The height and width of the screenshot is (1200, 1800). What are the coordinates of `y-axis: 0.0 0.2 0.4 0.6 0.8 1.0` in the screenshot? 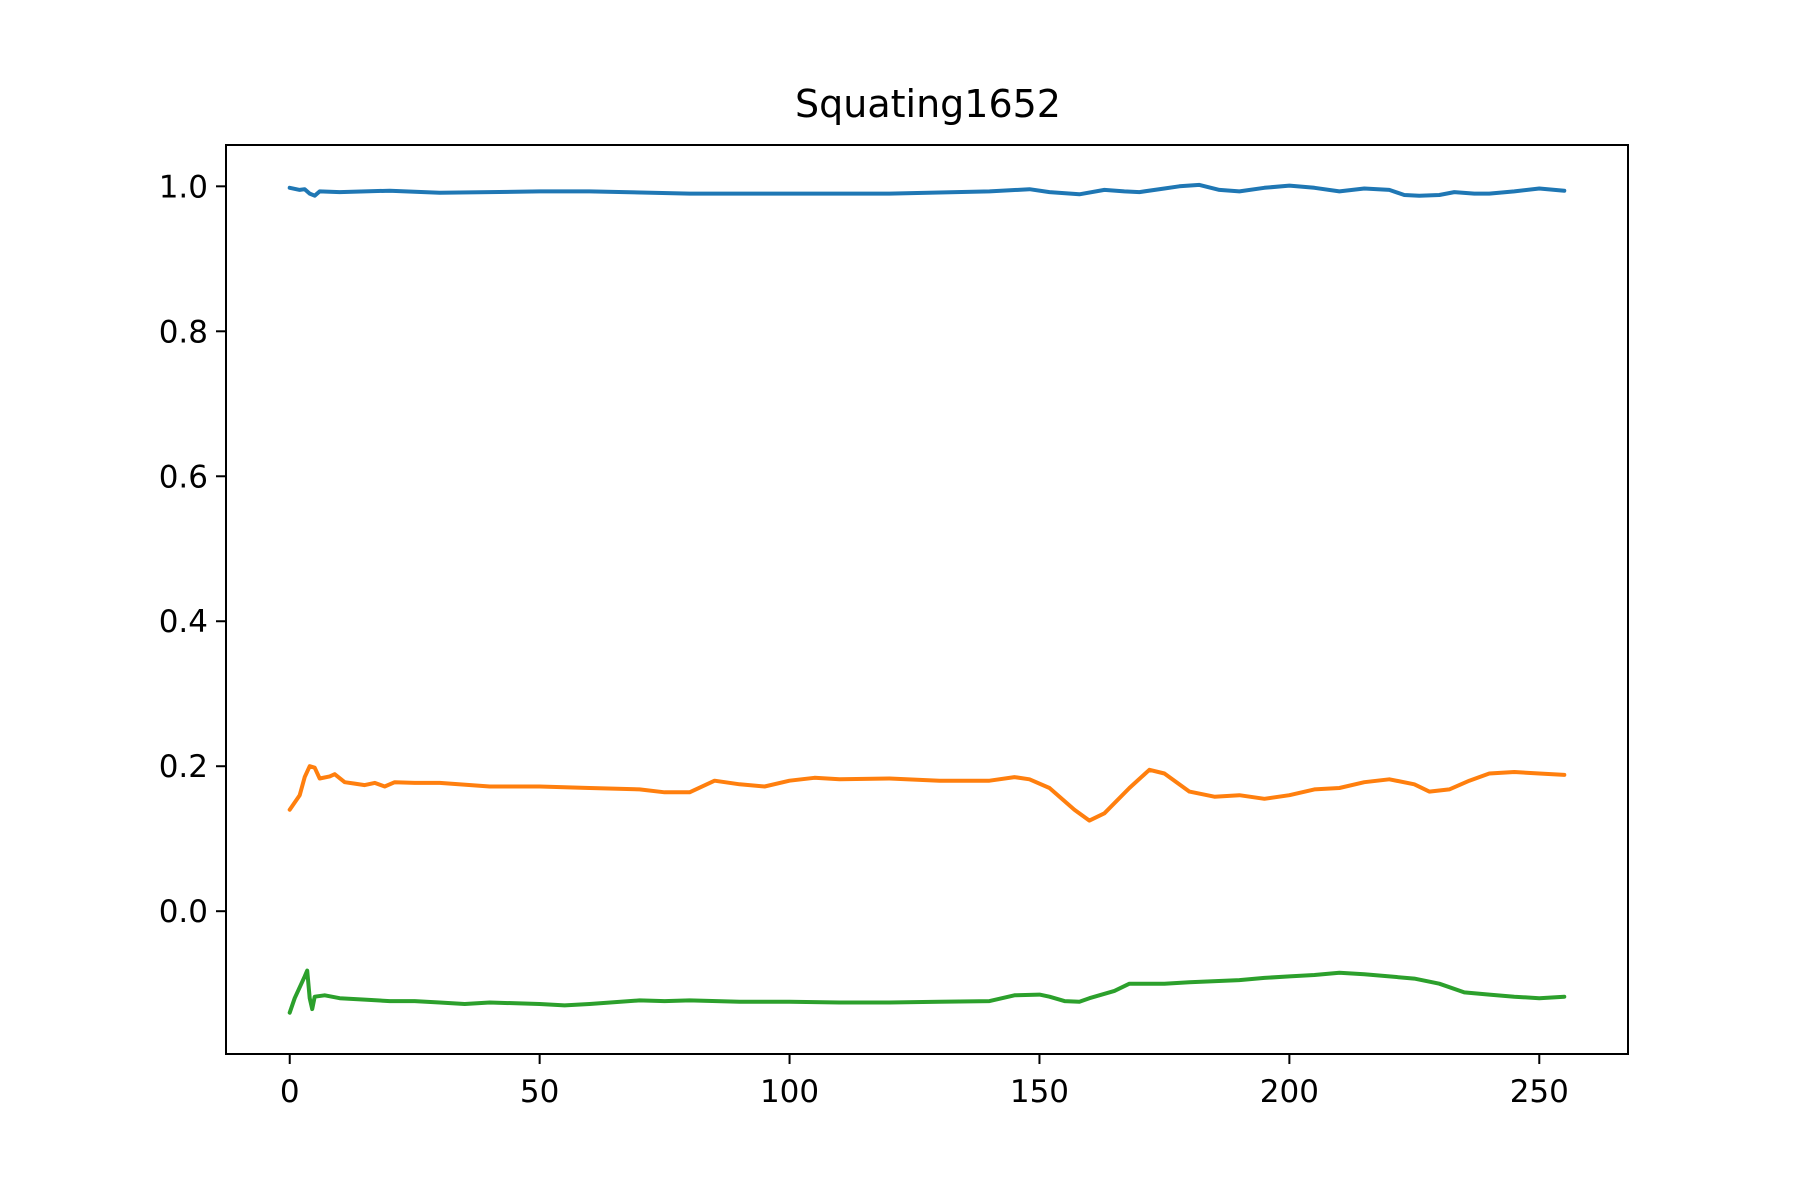 It's located at (192, 549).